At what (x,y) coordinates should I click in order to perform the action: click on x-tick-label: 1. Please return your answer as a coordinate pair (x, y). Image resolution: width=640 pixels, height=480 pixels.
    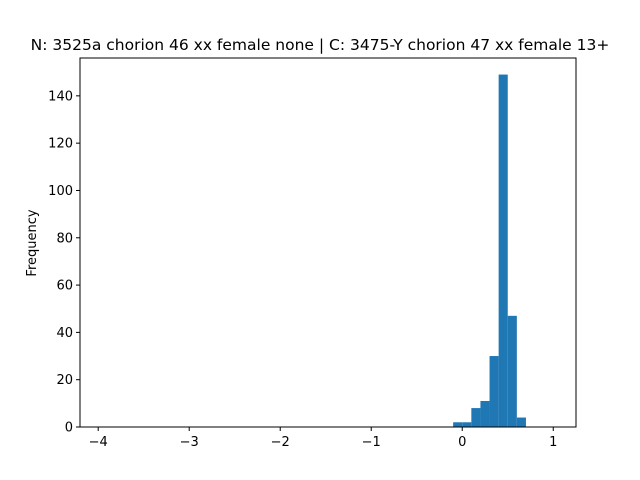
    Looking at the image, I should click on (553, 442).